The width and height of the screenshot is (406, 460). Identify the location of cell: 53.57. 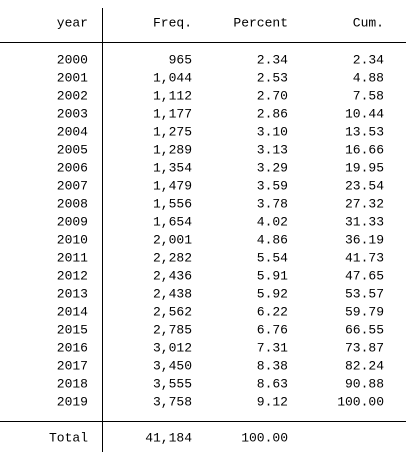
(364, 293).